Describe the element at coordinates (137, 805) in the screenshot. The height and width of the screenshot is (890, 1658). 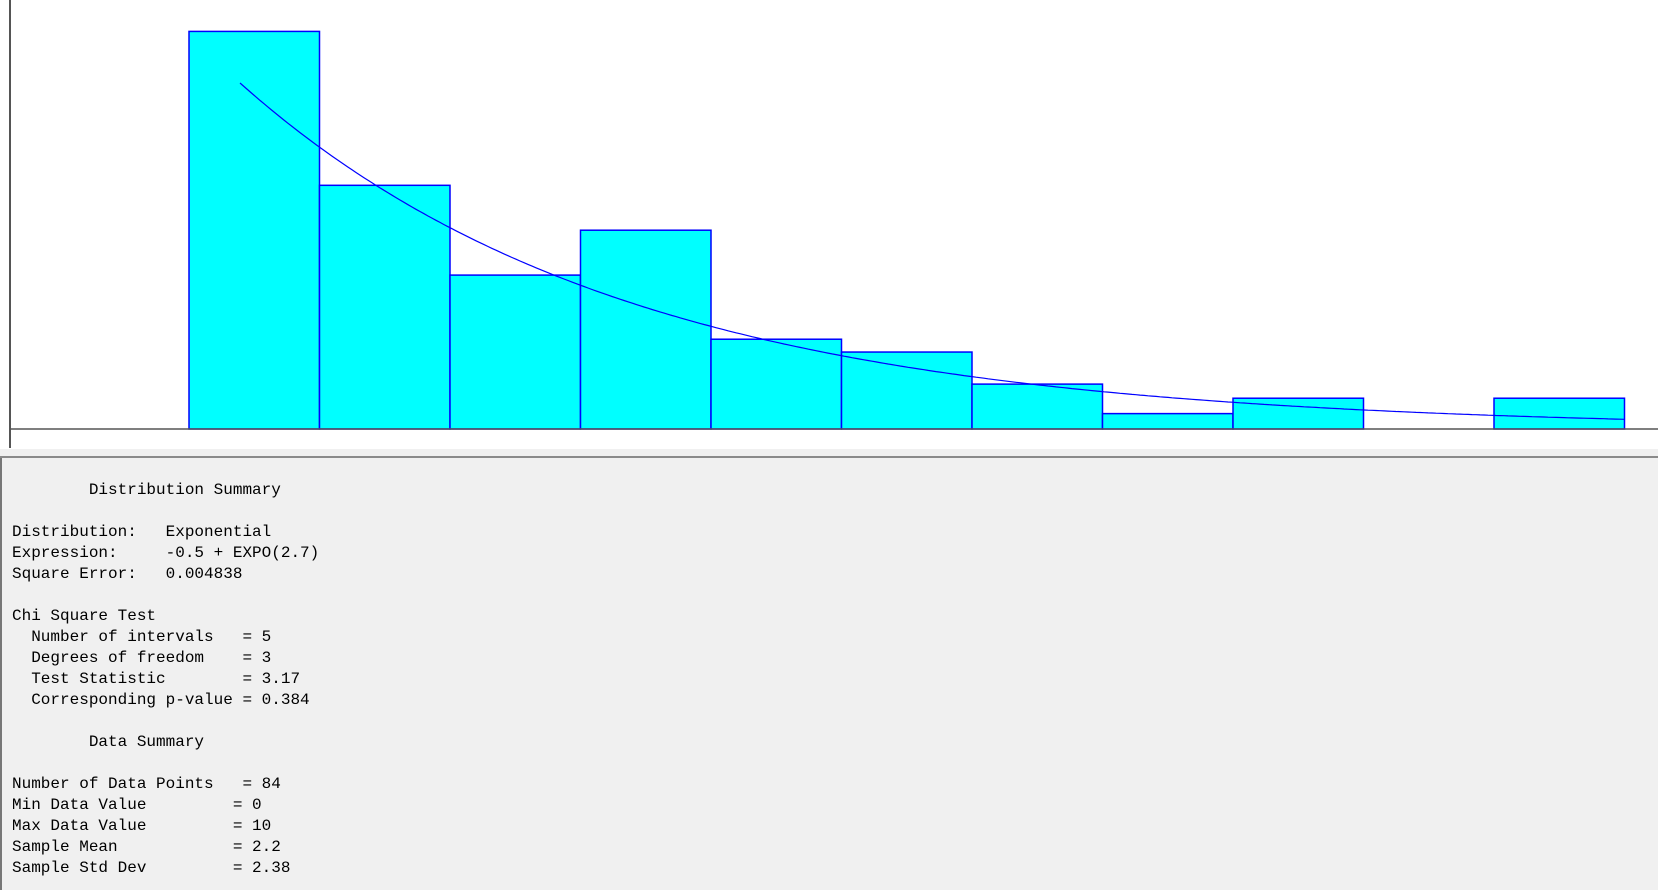
I see `summary-line: Min Data Value = 0` at that location.